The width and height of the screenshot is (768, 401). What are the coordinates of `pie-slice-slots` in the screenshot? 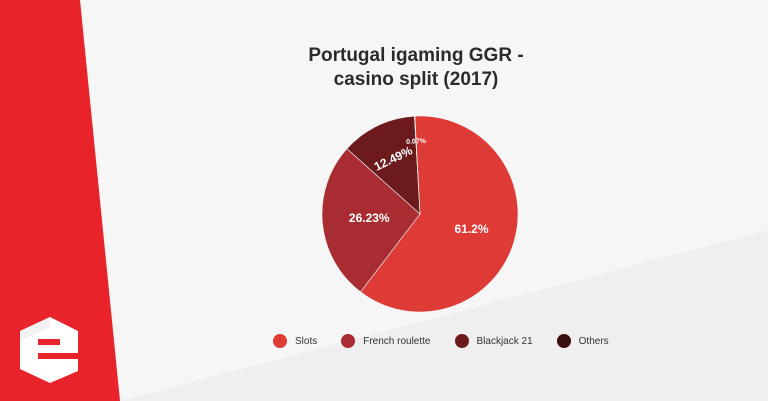 It's located at (439, 214).